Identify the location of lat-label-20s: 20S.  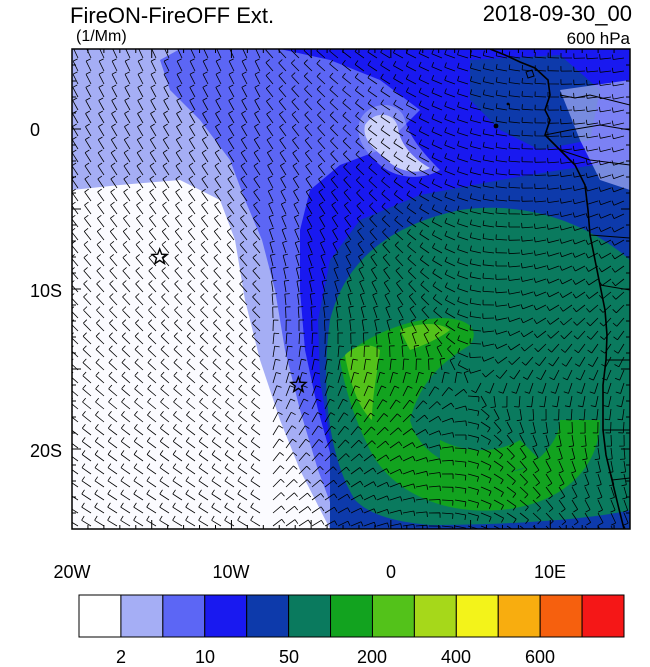
(46, 451).